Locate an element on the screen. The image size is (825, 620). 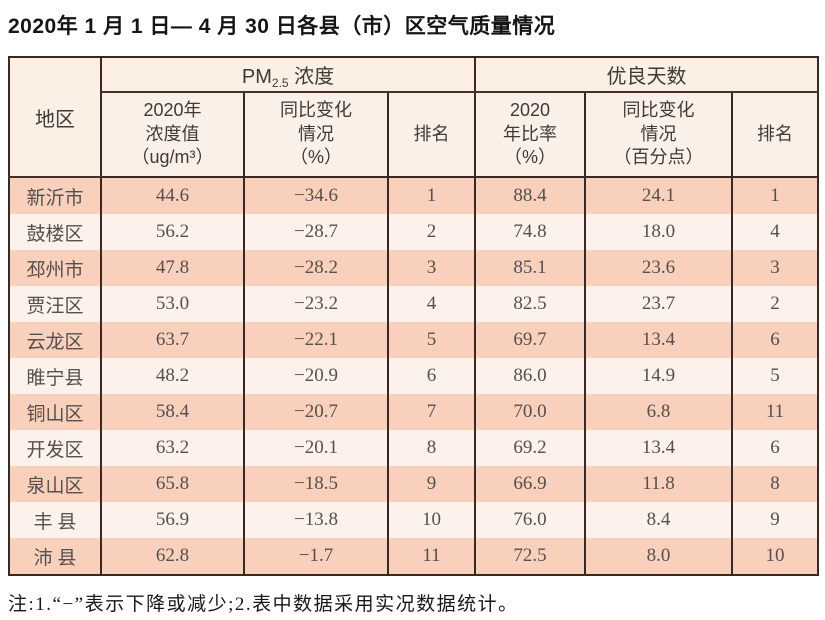
table-row: 贾汪区 53.0 −23.2 4 82.5 23.7 2 is located at coordinates (414, 304).